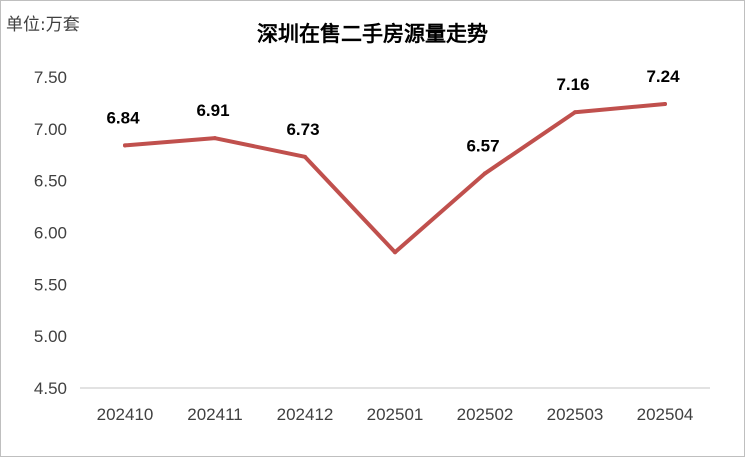 This screenshot has height=457, width=745. I want to click on unit-label: 单位:万套, so click(43, 25).